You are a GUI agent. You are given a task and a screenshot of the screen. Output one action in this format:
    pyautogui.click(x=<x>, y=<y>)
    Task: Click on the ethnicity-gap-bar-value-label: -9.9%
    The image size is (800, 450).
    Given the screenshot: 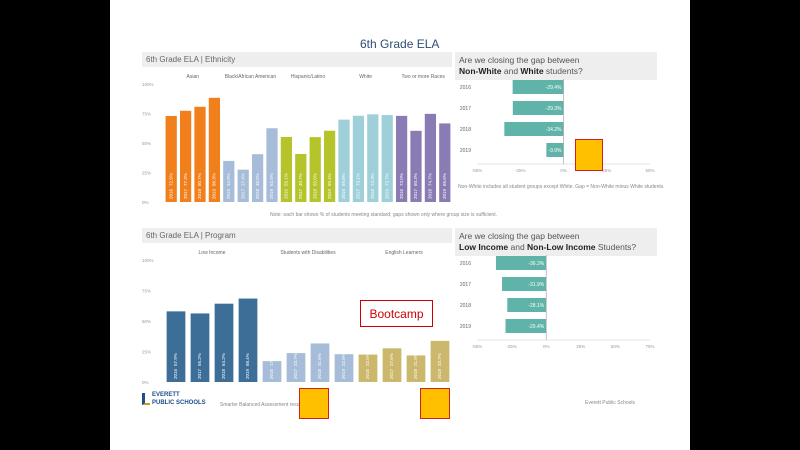 What is the action you would take?
    pyautogui.click(x=555, y=151)
    